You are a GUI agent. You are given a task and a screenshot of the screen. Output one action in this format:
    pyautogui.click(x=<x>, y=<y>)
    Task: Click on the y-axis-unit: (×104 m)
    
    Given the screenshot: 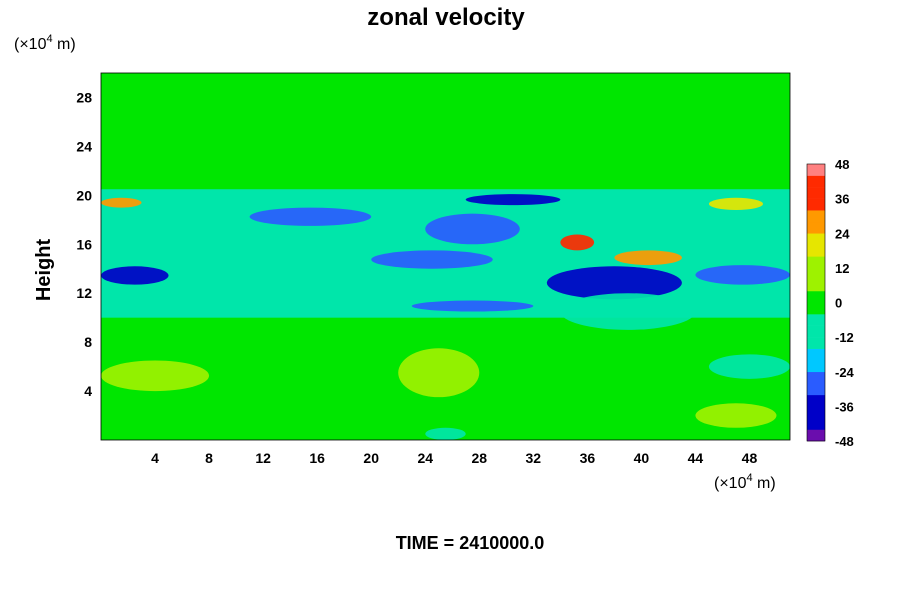 What is the action you would take?
    pyautogui.click(x=45, y=43)
    